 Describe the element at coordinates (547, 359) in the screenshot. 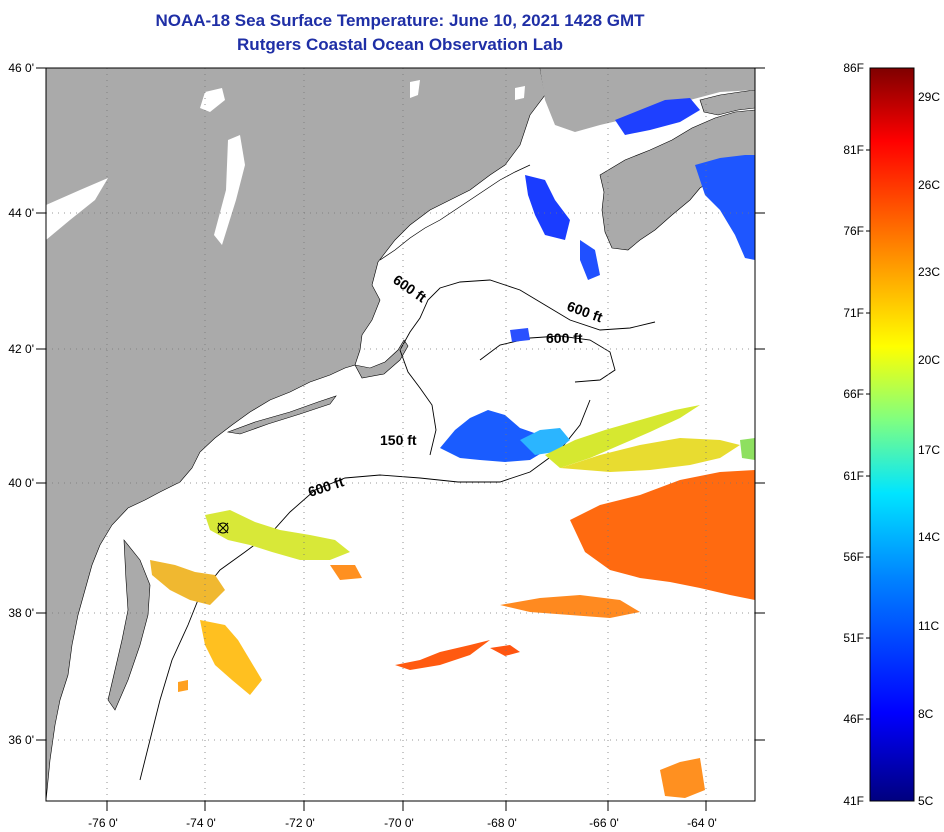

I see `isobath-600ft-inner` at that location.